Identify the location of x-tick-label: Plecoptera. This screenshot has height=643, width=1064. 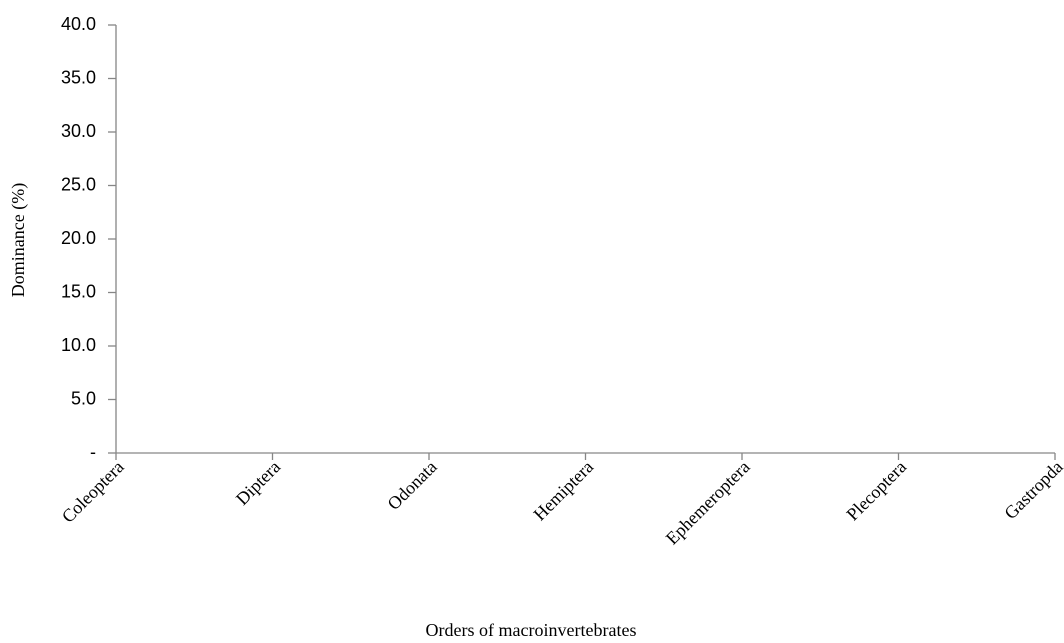
(876, 491).